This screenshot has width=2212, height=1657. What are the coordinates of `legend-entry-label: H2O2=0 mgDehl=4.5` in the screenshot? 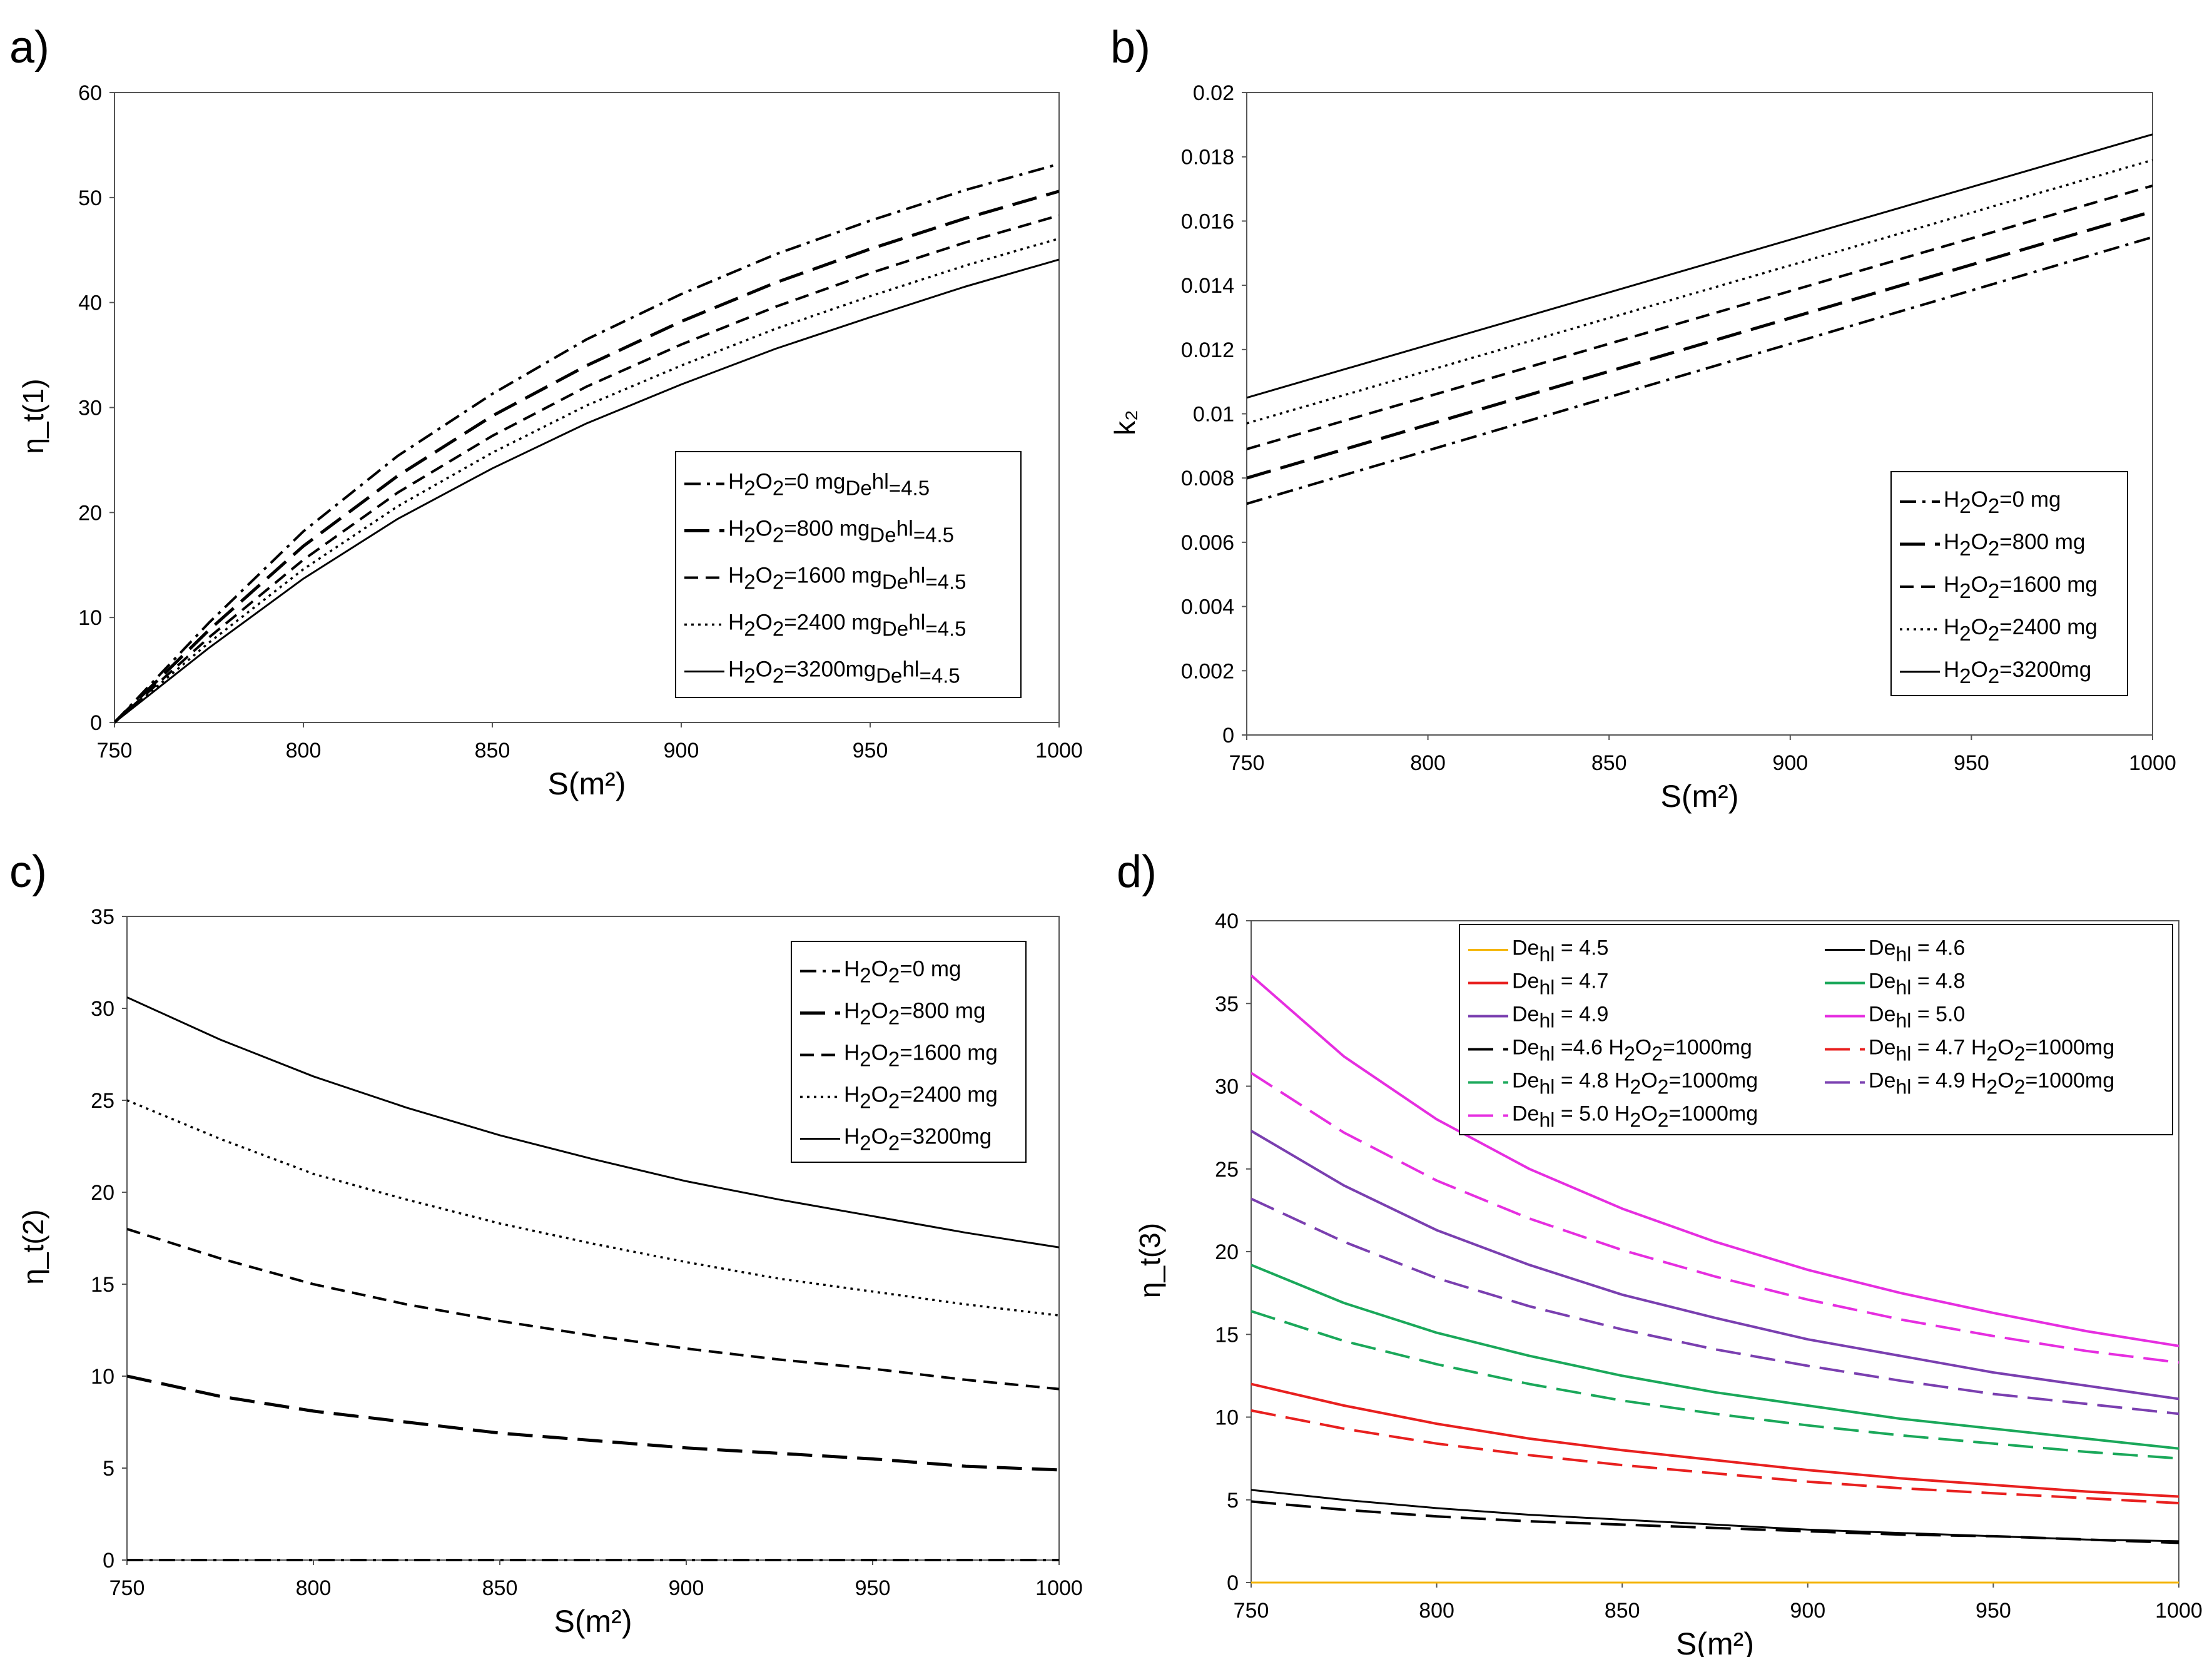 It's located at (829, 485).